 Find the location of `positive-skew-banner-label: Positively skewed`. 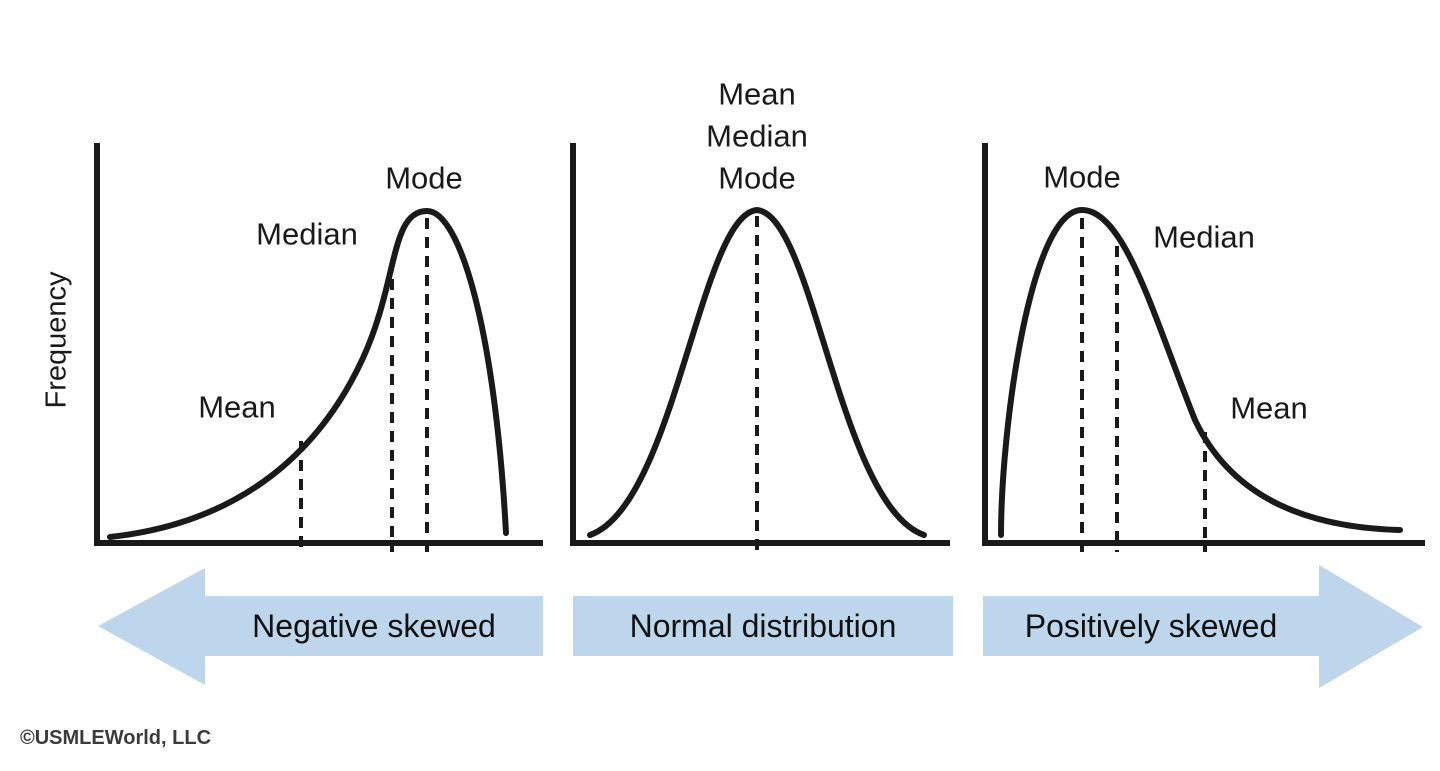

positive-skew-banner-label: Positively skewed is located at coordinates (1151, 626).